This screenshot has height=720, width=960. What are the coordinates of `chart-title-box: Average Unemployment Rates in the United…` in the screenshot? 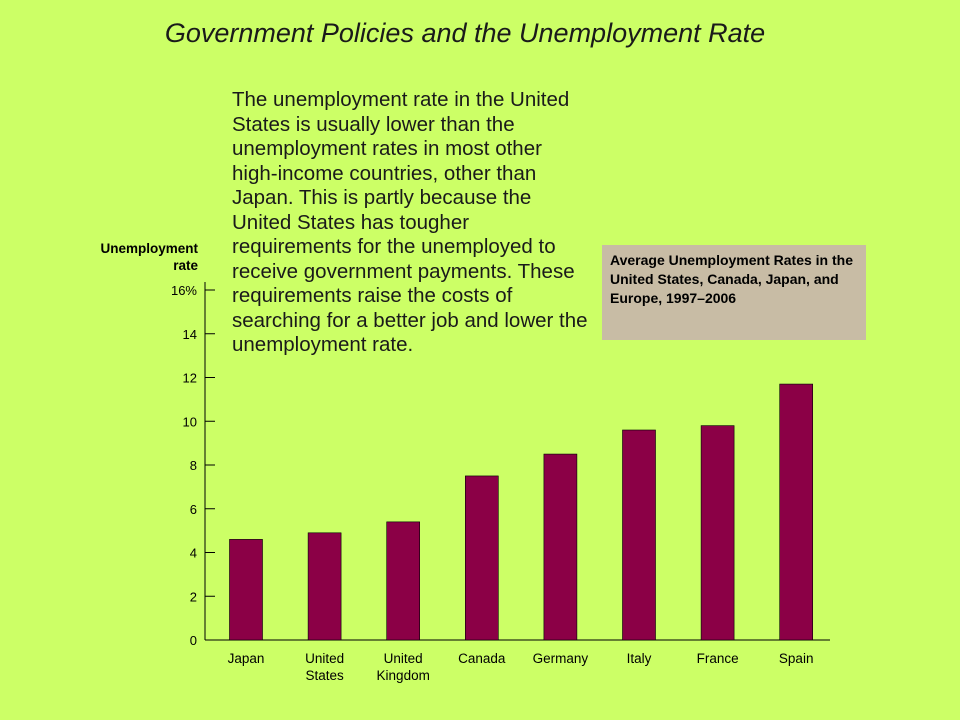 It's located at (734, 292).